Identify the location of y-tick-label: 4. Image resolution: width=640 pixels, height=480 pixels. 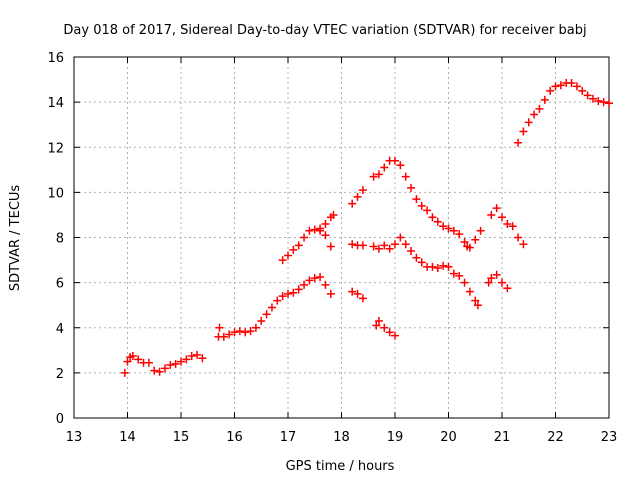
(60, 329).